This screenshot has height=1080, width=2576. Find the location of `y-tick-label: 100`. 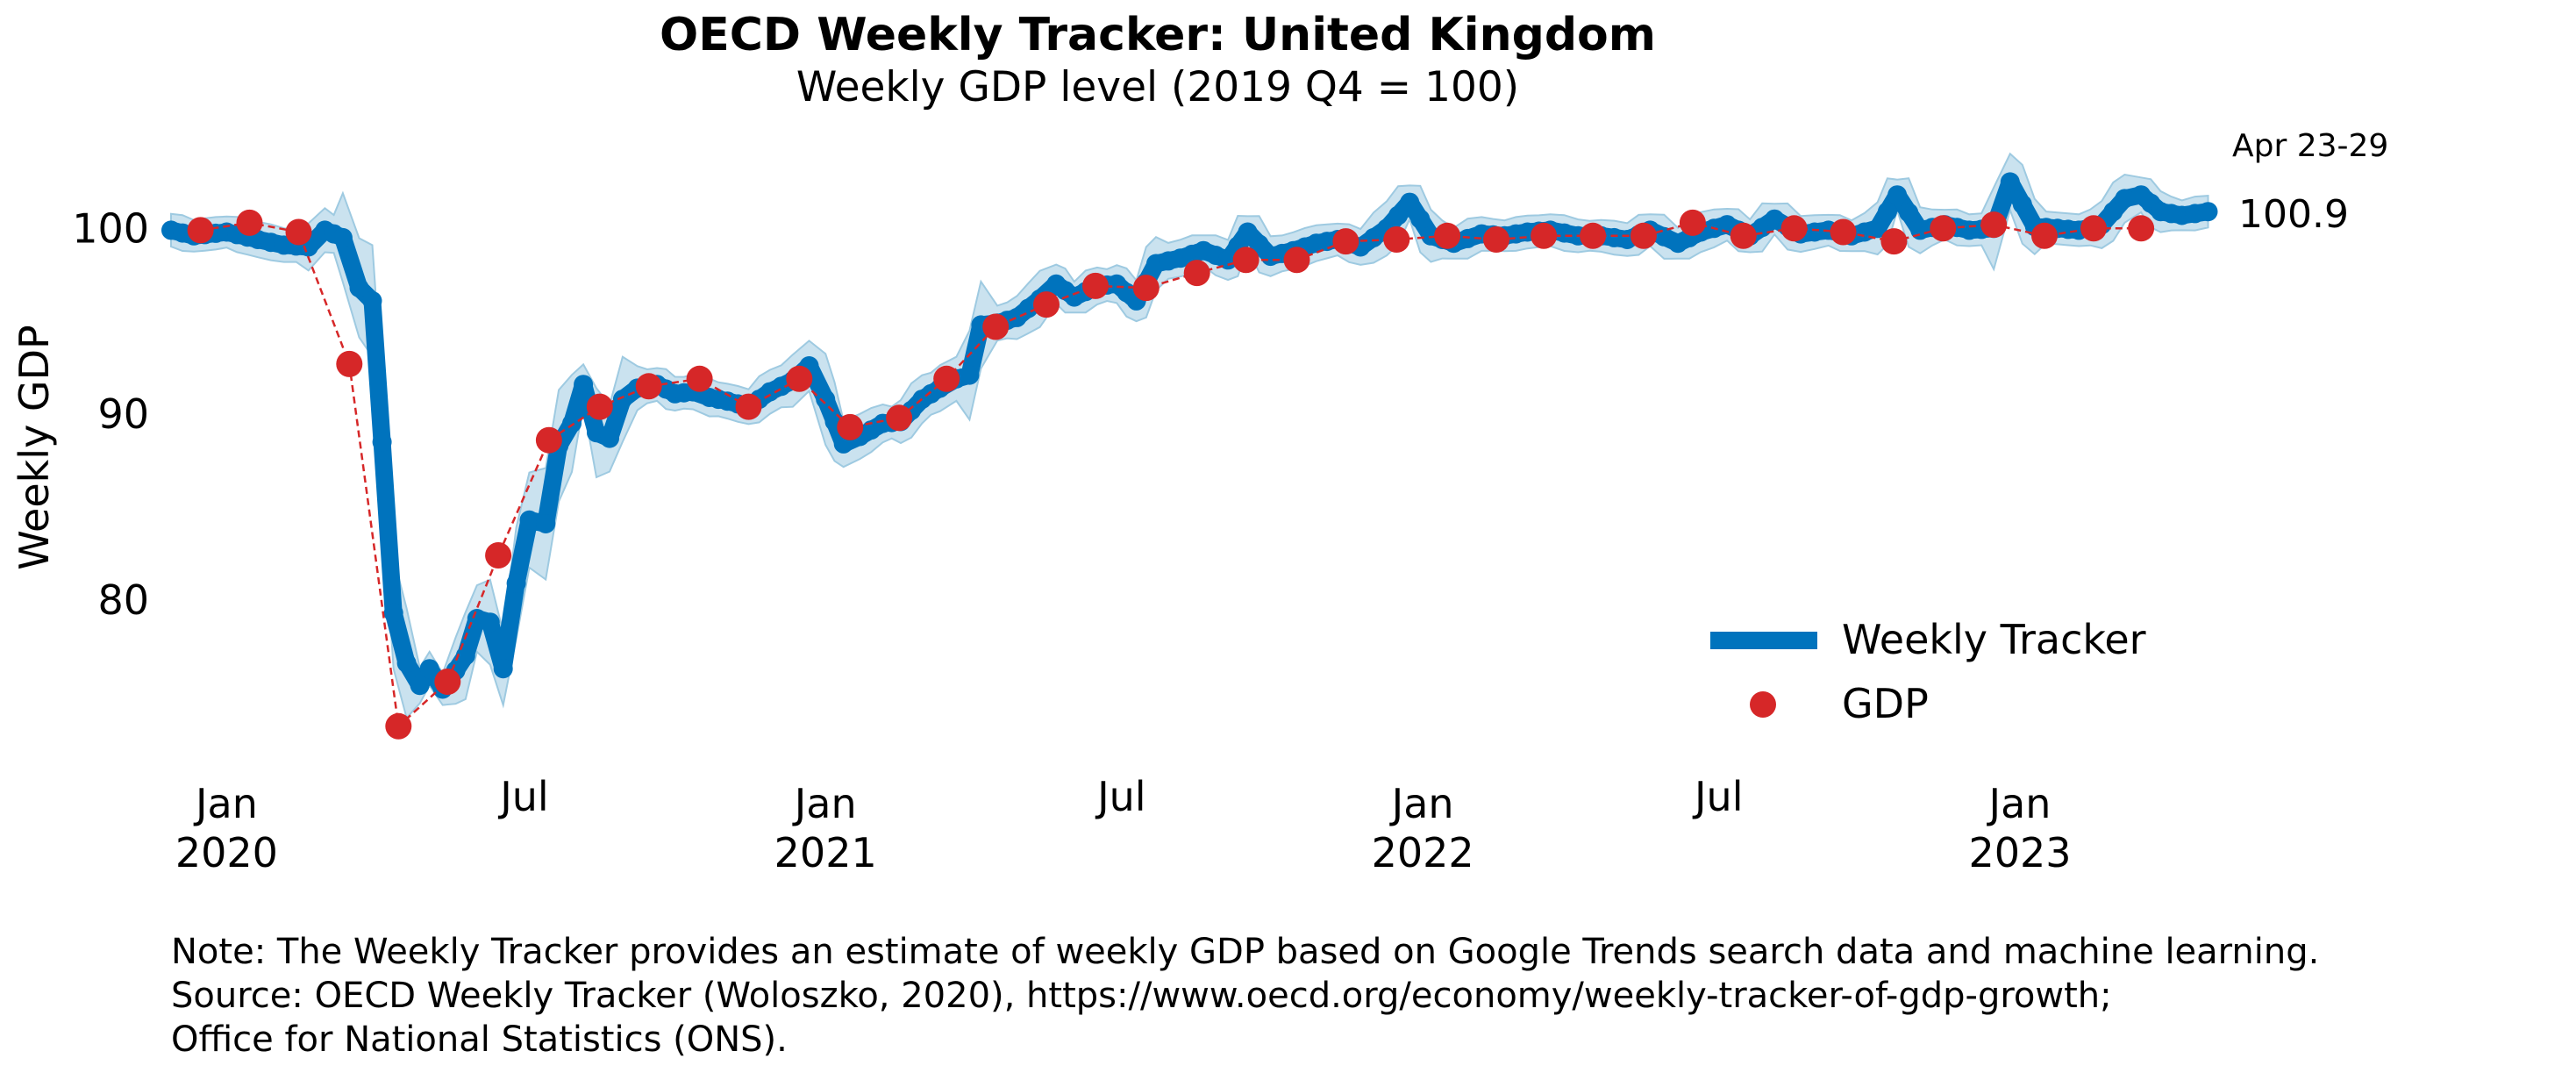

y-tick-label: 100 is located at coordinates (111, 228).